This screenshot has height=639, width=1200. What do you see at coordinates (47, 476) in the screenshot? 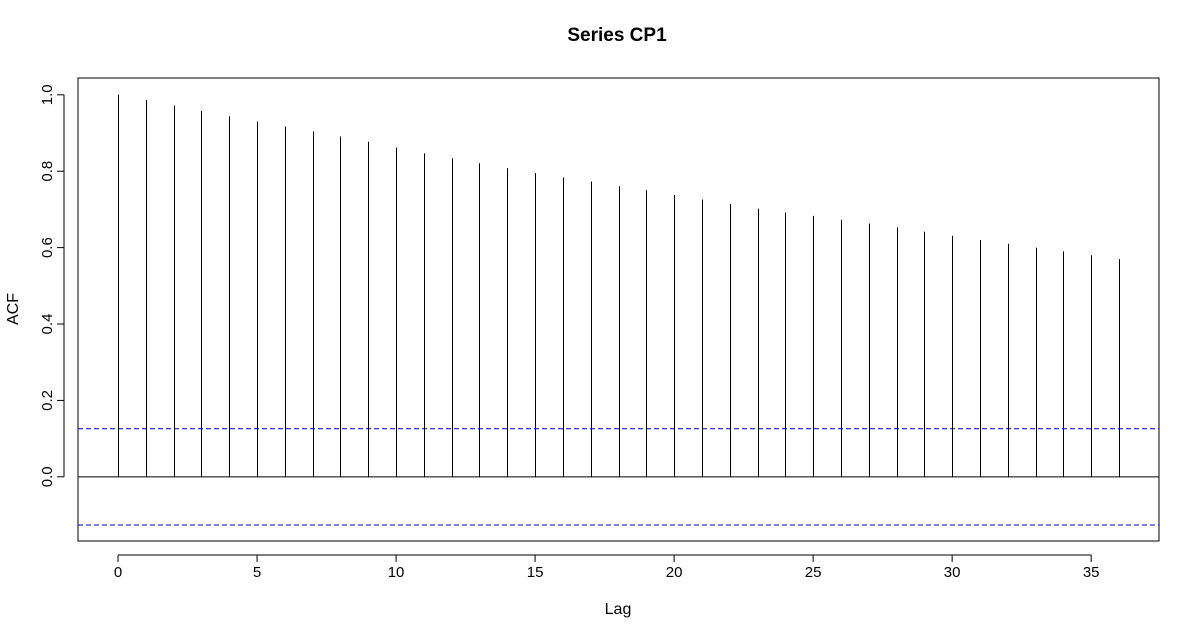
I see `y-tick-label: 0.0` at bounding box center [47, 476].